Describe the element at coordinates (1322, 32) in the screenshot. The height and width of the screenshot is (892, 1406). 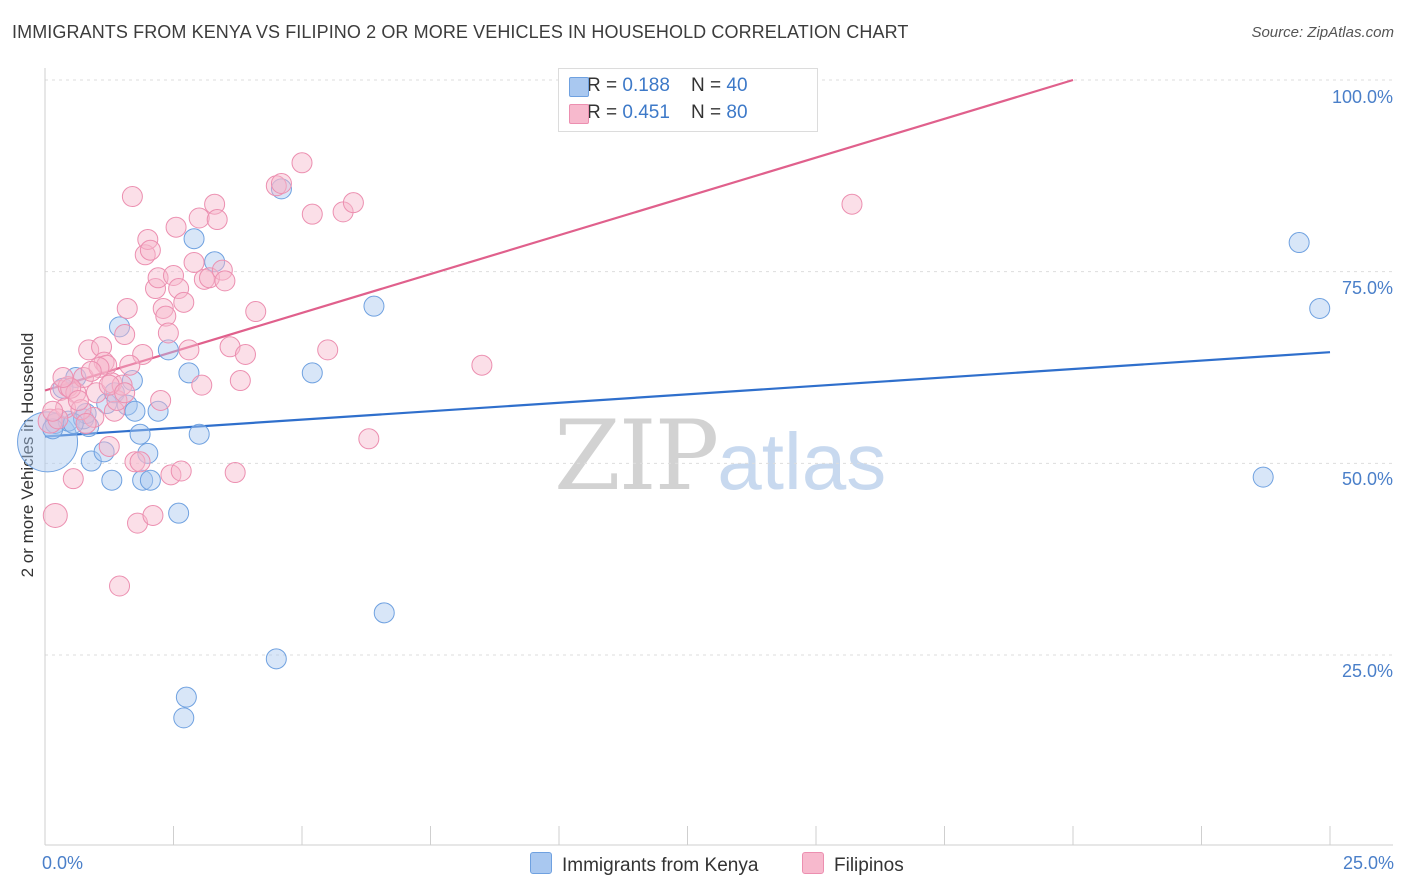
I see `source-label: Source: ZipAtlas.com` at that location.